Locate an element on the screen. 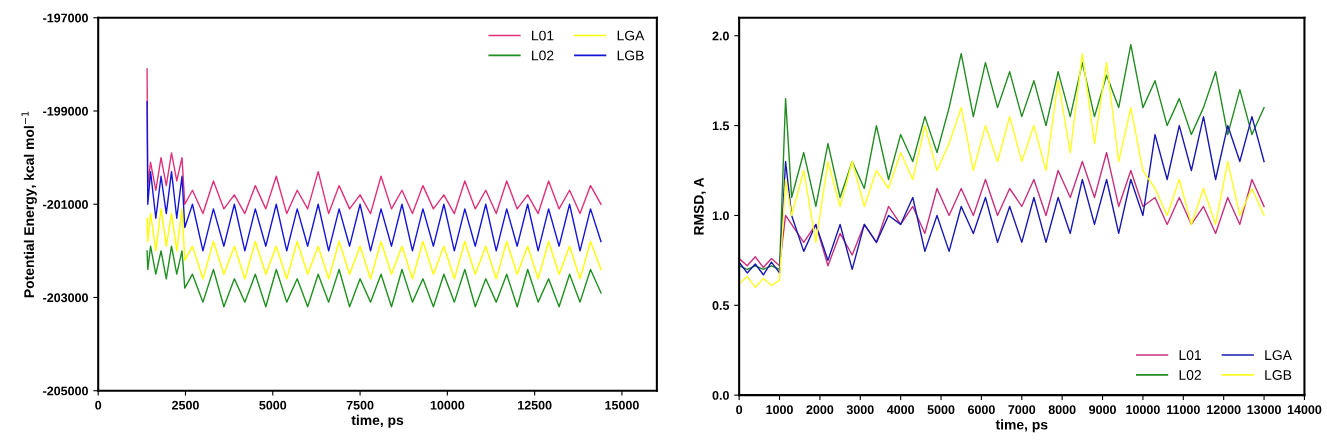  y-tick-label: 0.0 is located at coordinates (720, 395).